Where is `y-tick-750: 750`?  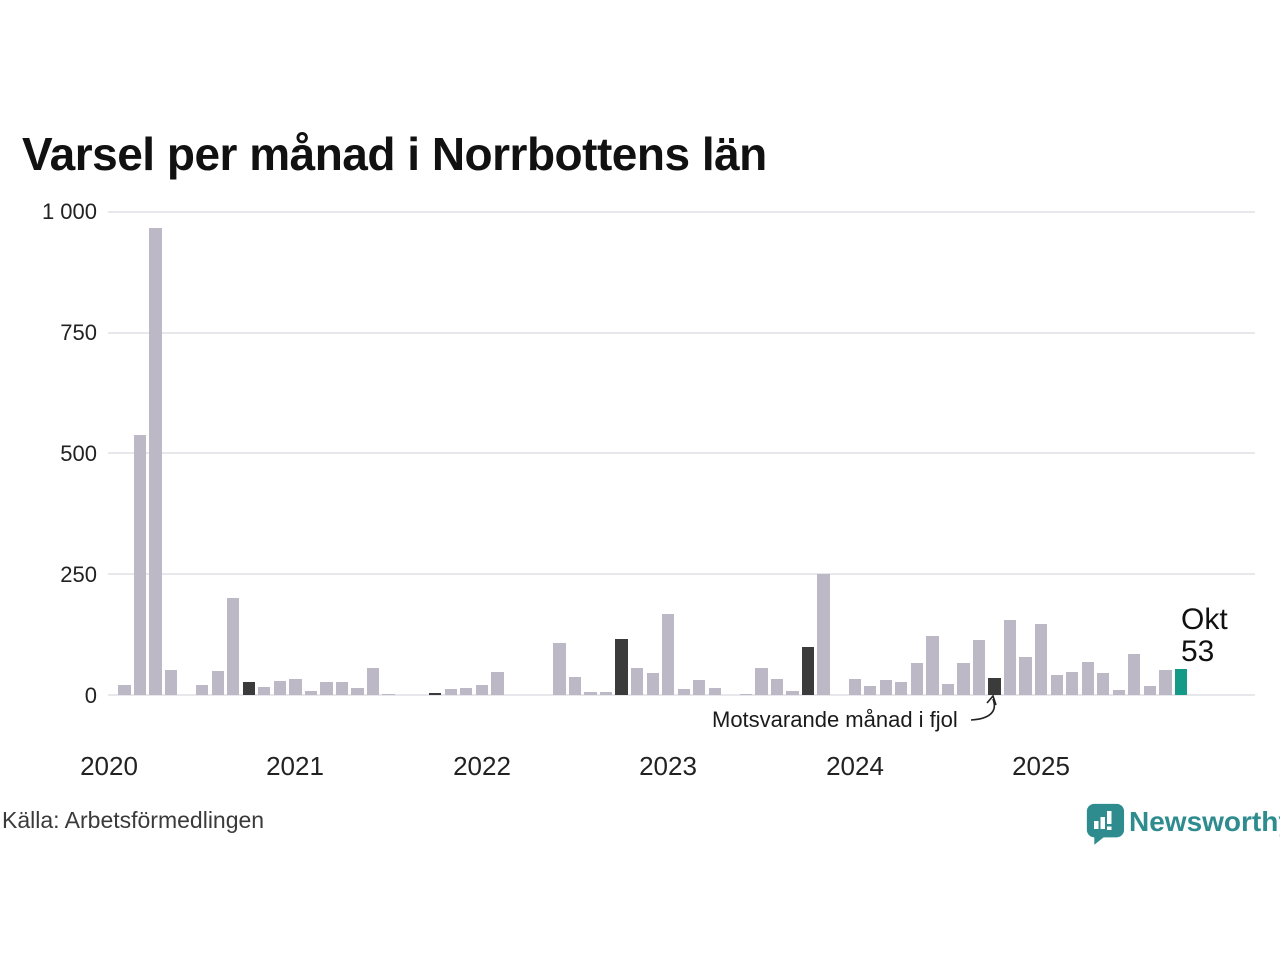
y-tick-750: 750 is located at coordinates (78, 332).